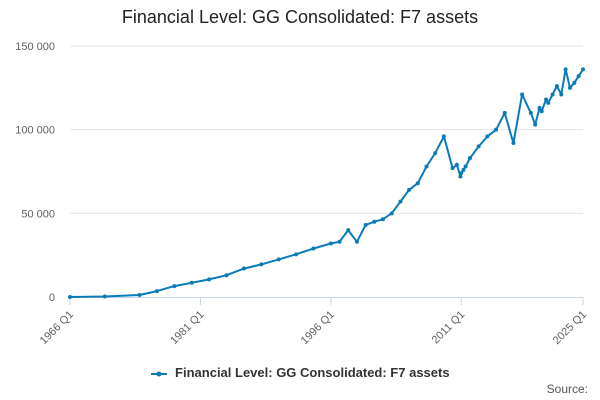 Image resolution: width=600 pixels, height=400 pixels. What do you see at coordinates (326, 301) in the screenshot?
I see `axes` at bounding box center [326, 301].